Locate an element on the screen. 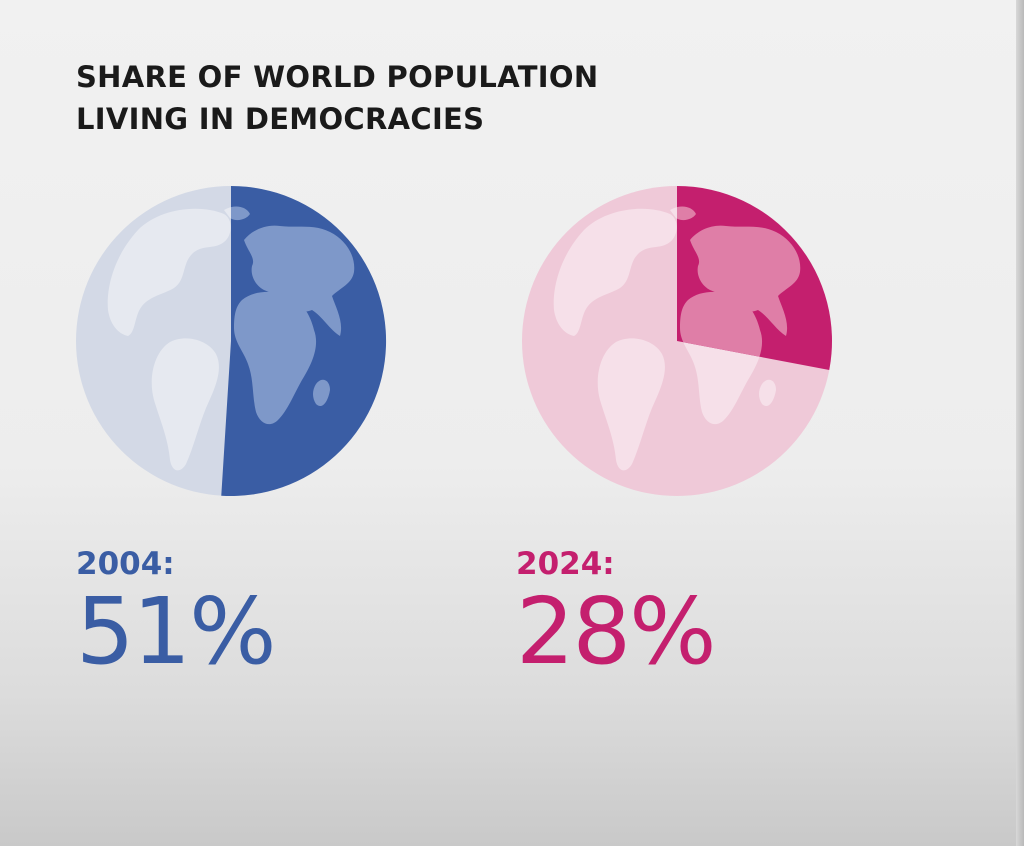 The image size is (1024, 846). value-label-2024: 28% is located at coordinates (616, 631).